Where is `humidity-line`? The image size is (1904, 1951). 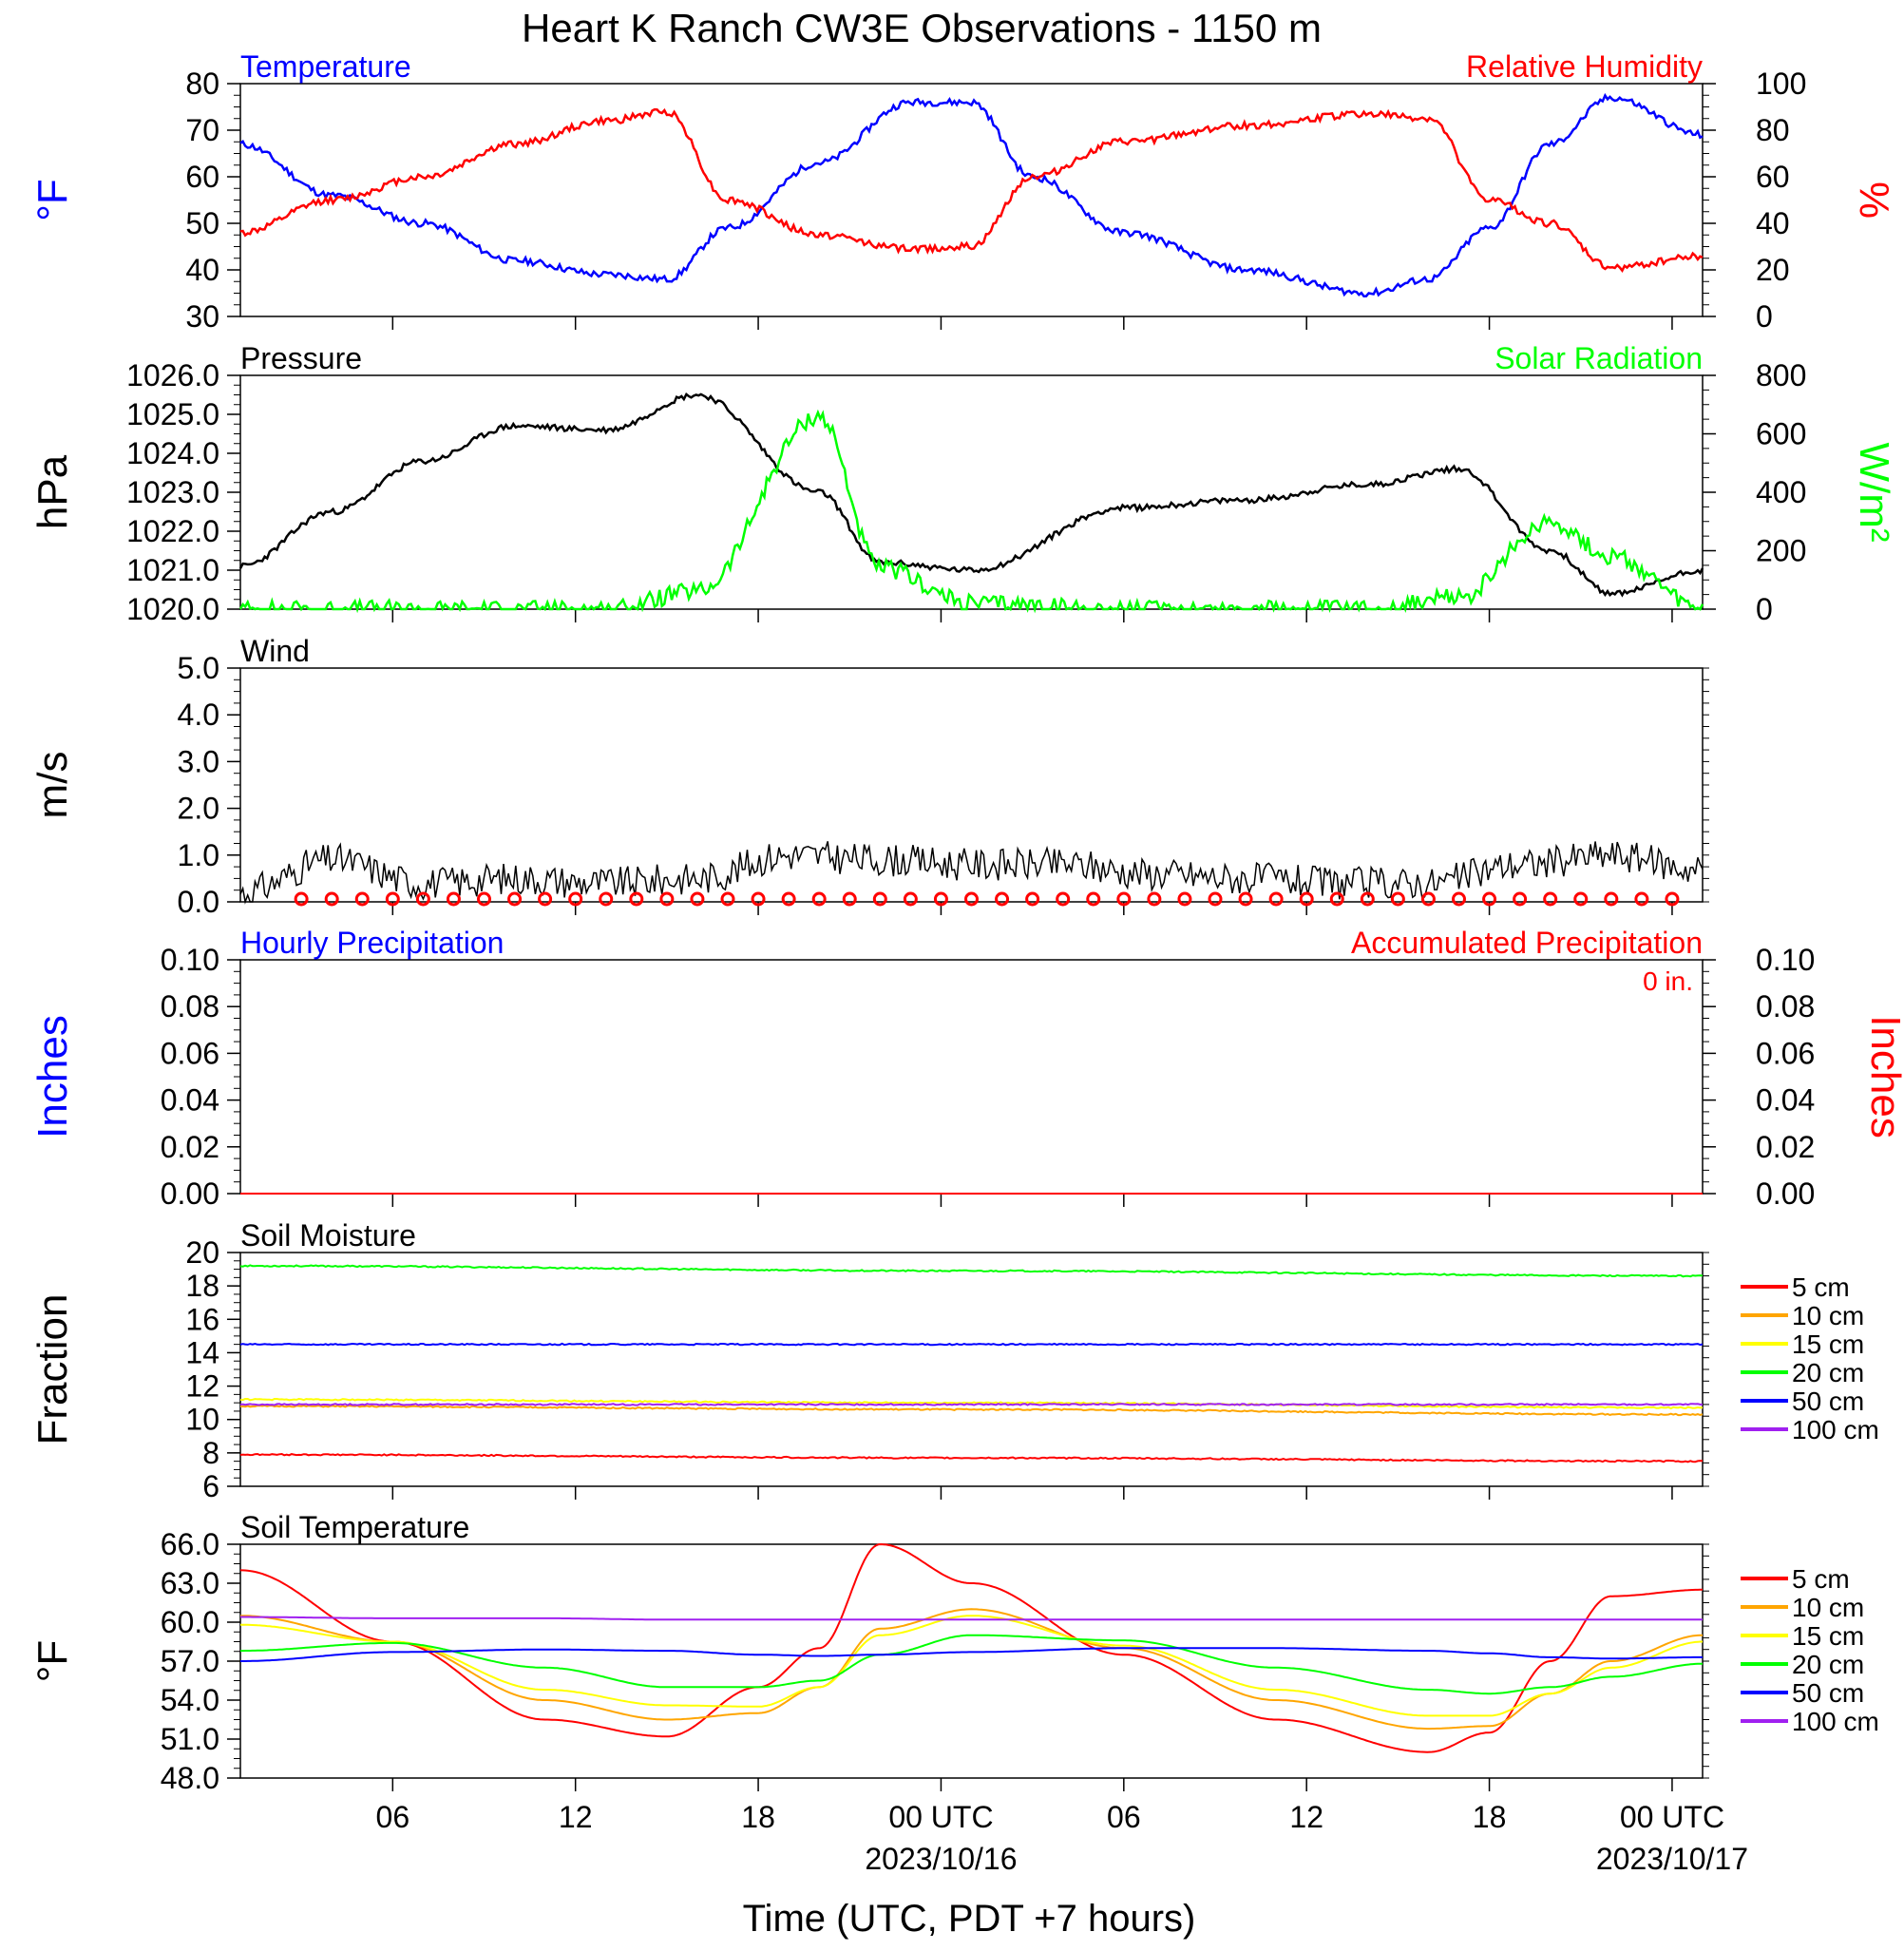
humidity-line is located at coordinates (971, 190).